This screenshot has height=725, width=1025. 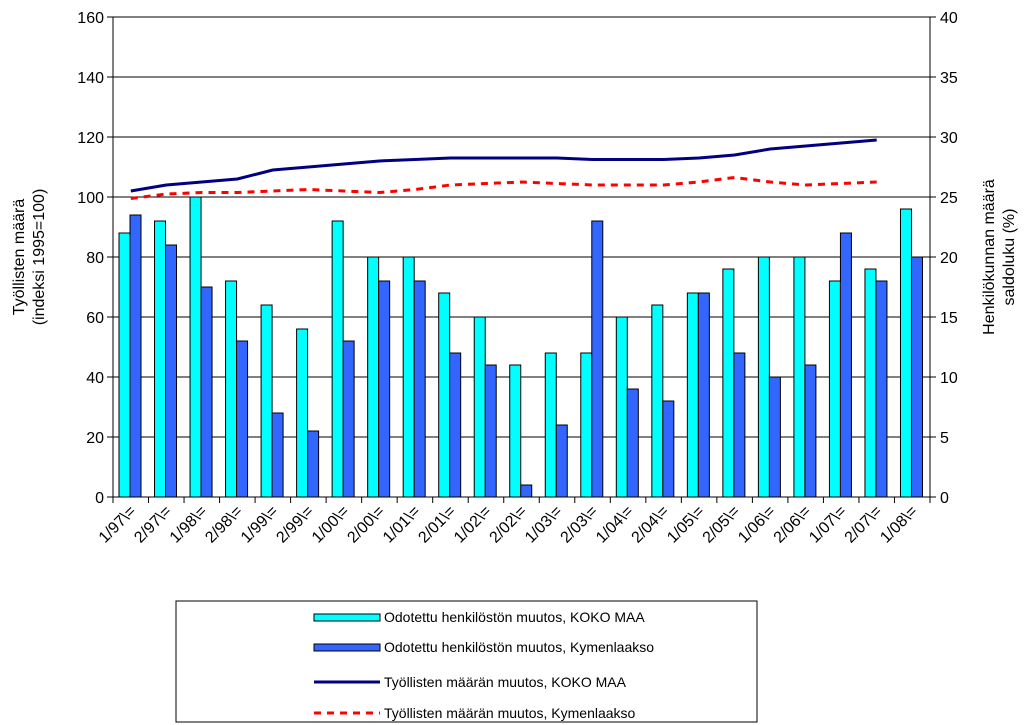 What do you see at coordinates (944, 498) in the screenshot?
I see `right-tick-label: 0` at bounding box center [944, 498].